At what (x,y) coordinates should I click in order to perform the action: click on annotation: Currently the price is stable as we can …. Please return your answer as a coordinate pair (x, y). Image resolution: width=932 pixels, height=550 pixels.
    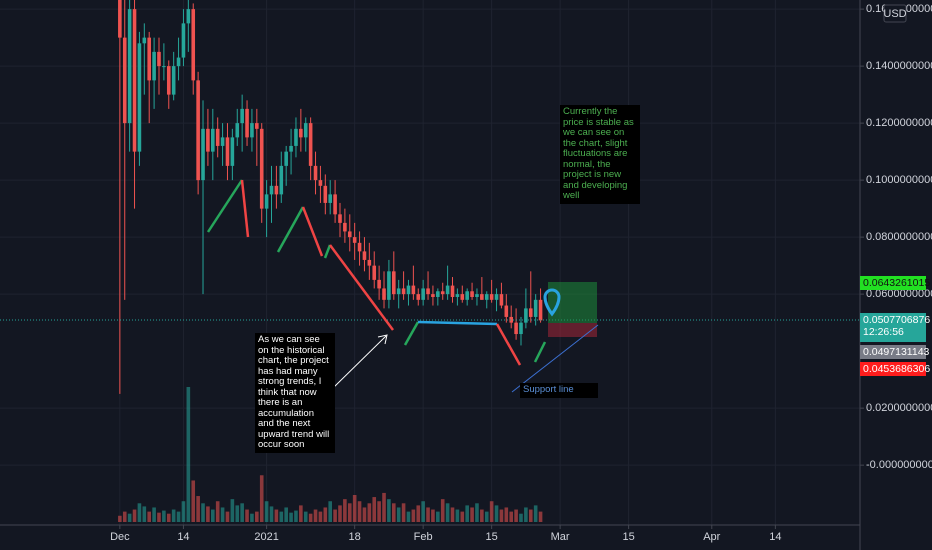
    Looking at the image, I should click on (600, 154).